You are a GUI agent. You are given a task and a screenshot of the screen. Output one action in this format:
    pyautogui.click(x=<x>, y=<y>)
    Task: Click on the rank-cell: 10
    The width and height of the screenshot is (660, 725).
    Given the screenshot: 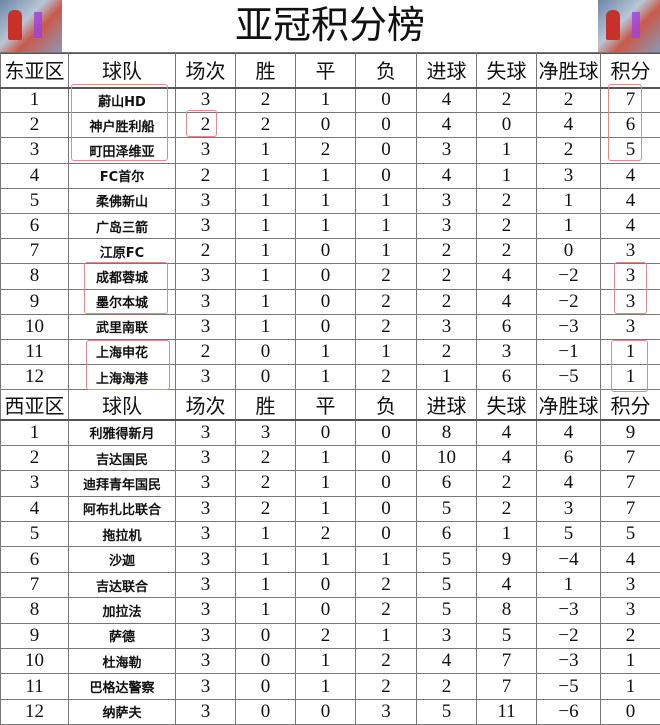 What is the action you would take?
    pyautogui.click(x=35, y=326)
    